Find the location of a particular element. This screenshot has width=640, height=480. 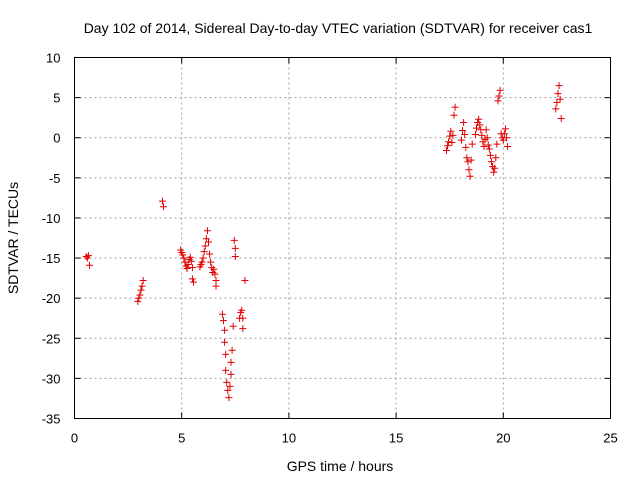

y-axis-label: SDTVAR / TECUs is located at coordinates (13, 238).